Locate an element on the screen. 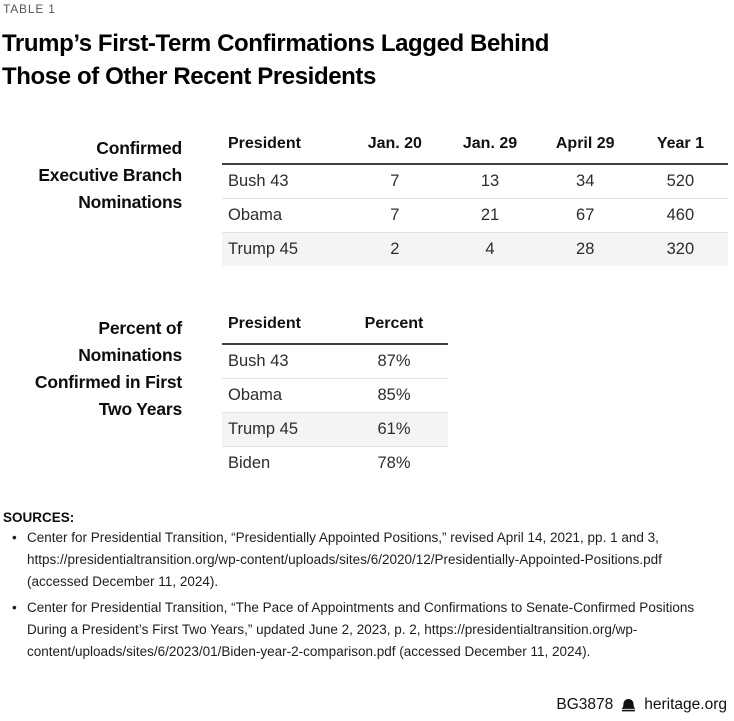 The height and width of the screenshot is (721, 734). percent-cell: 85% is located at coordinates (394, 395).